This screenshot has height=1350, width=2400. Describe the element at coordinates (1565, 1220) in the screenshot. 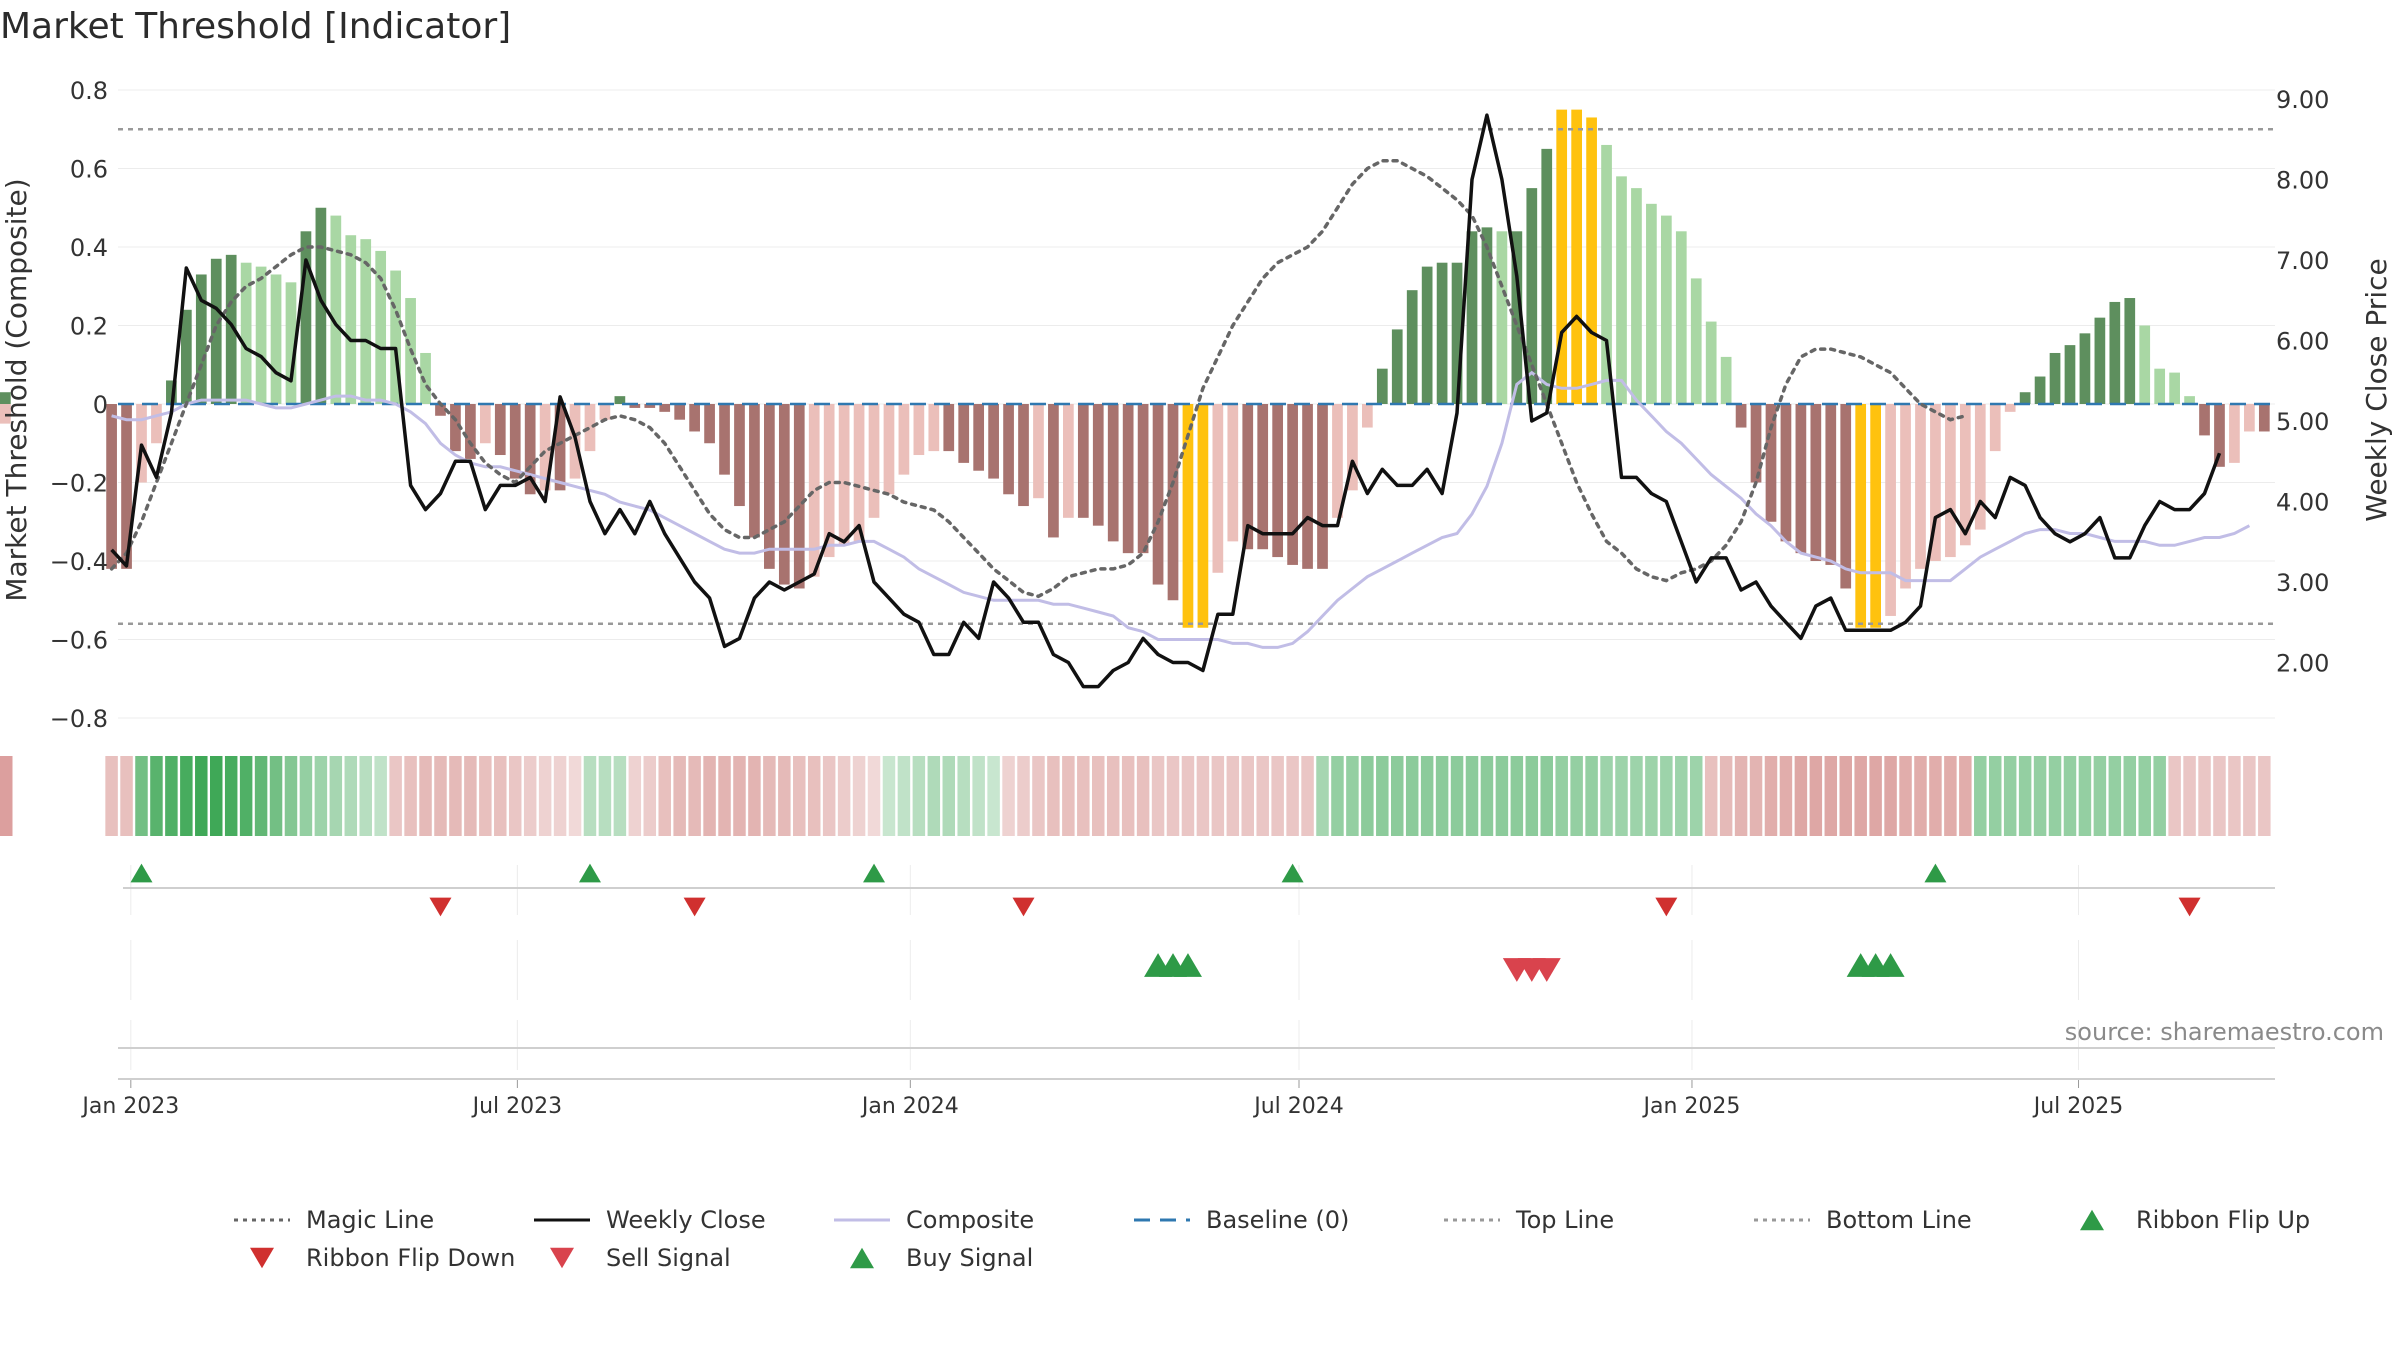

I see `legend-label: Top Line` at that location.